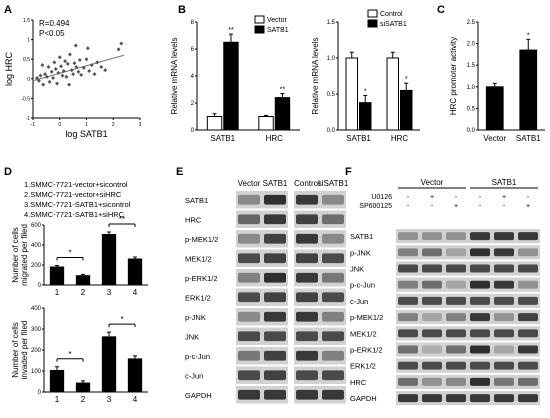  I want to click on x-tick-label: 1, so click(86, 125).